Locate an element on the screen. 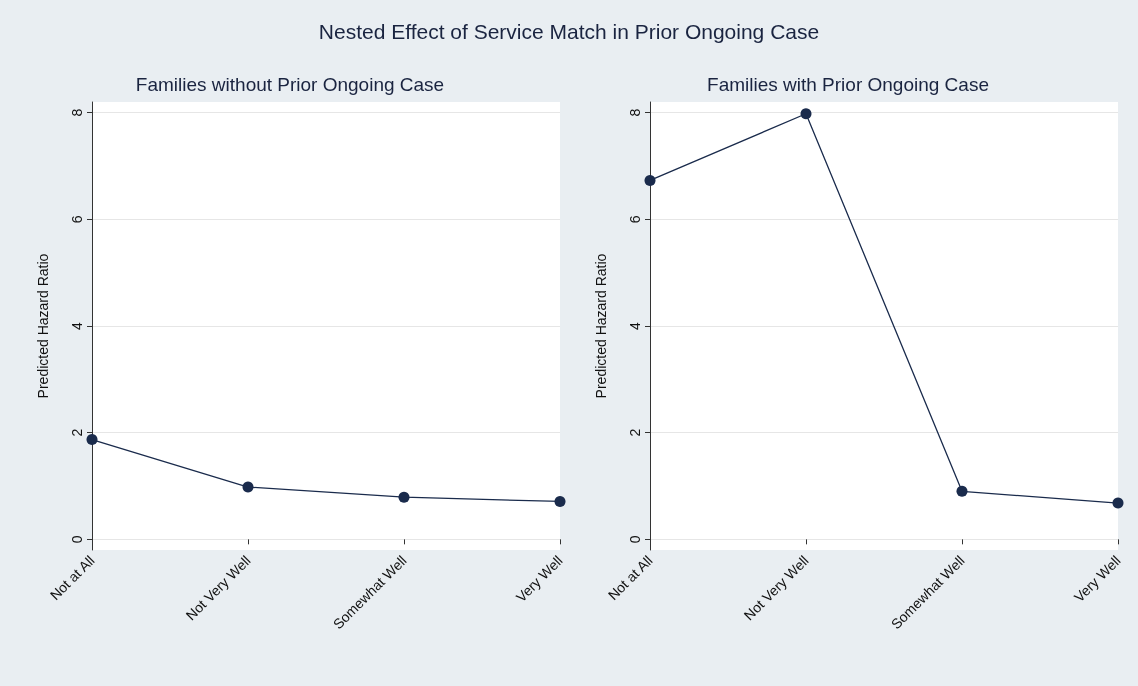  chart-title: Families with Prior Ongoing Case is located at coordinates (848, 84).